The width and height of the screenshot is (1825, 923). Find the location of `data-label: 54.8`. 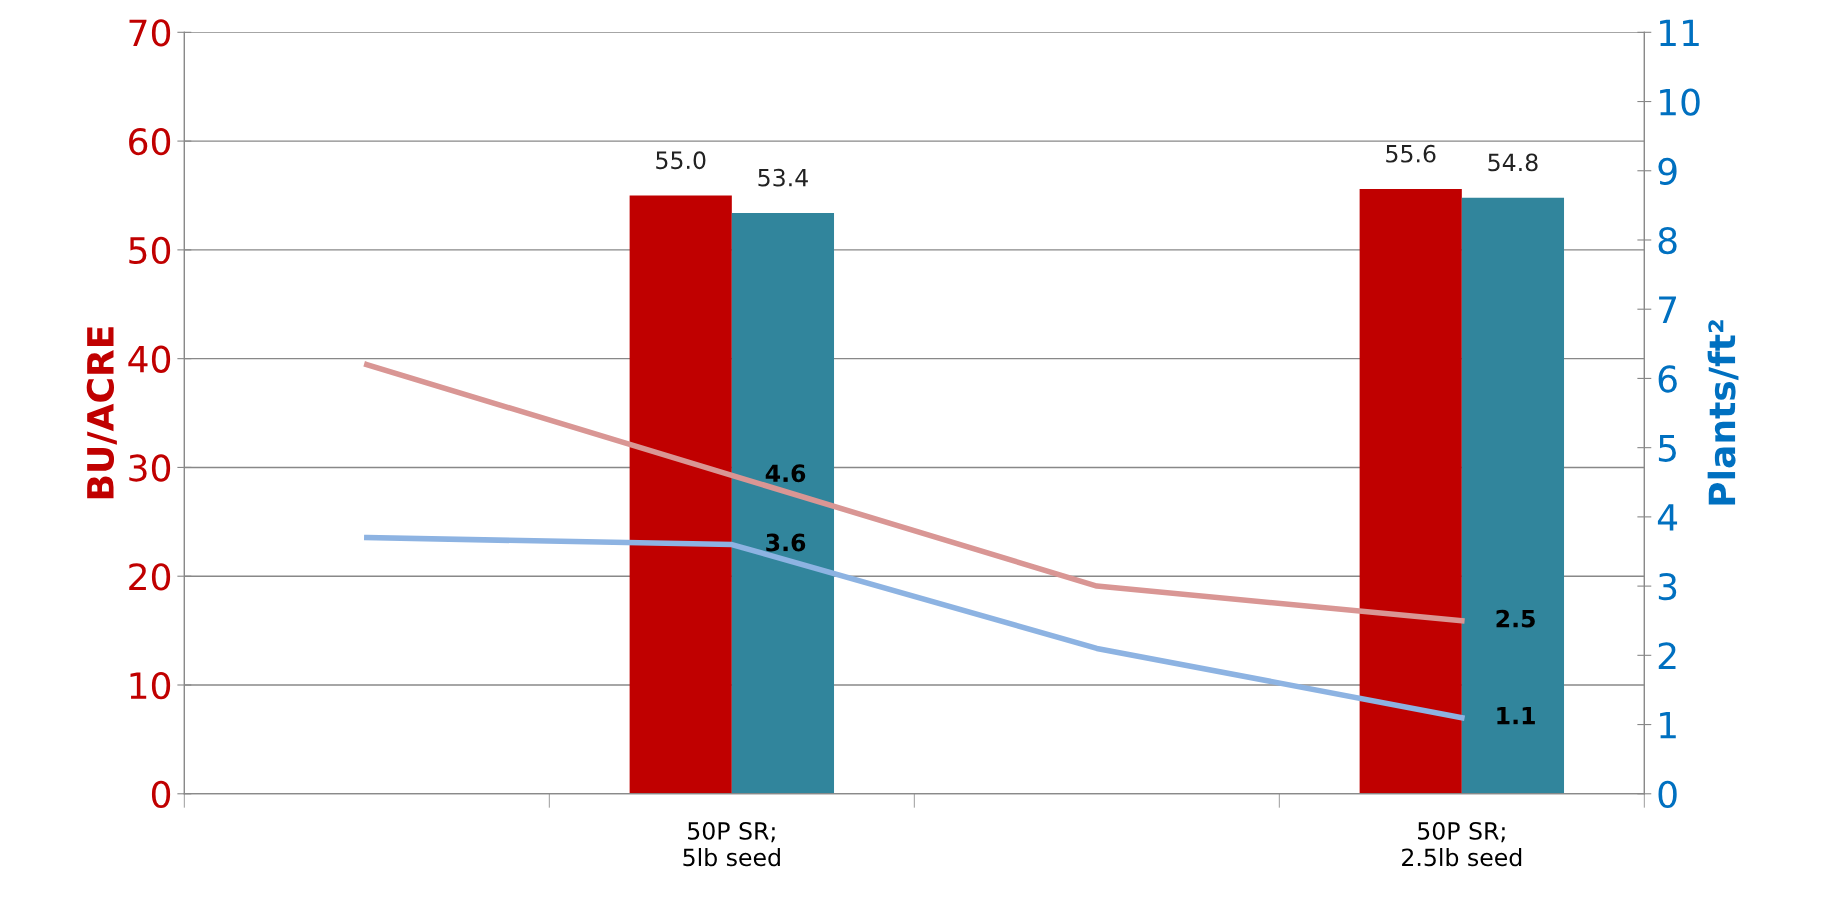

data-label: 54.8 is located at coordinates (1513, 162).